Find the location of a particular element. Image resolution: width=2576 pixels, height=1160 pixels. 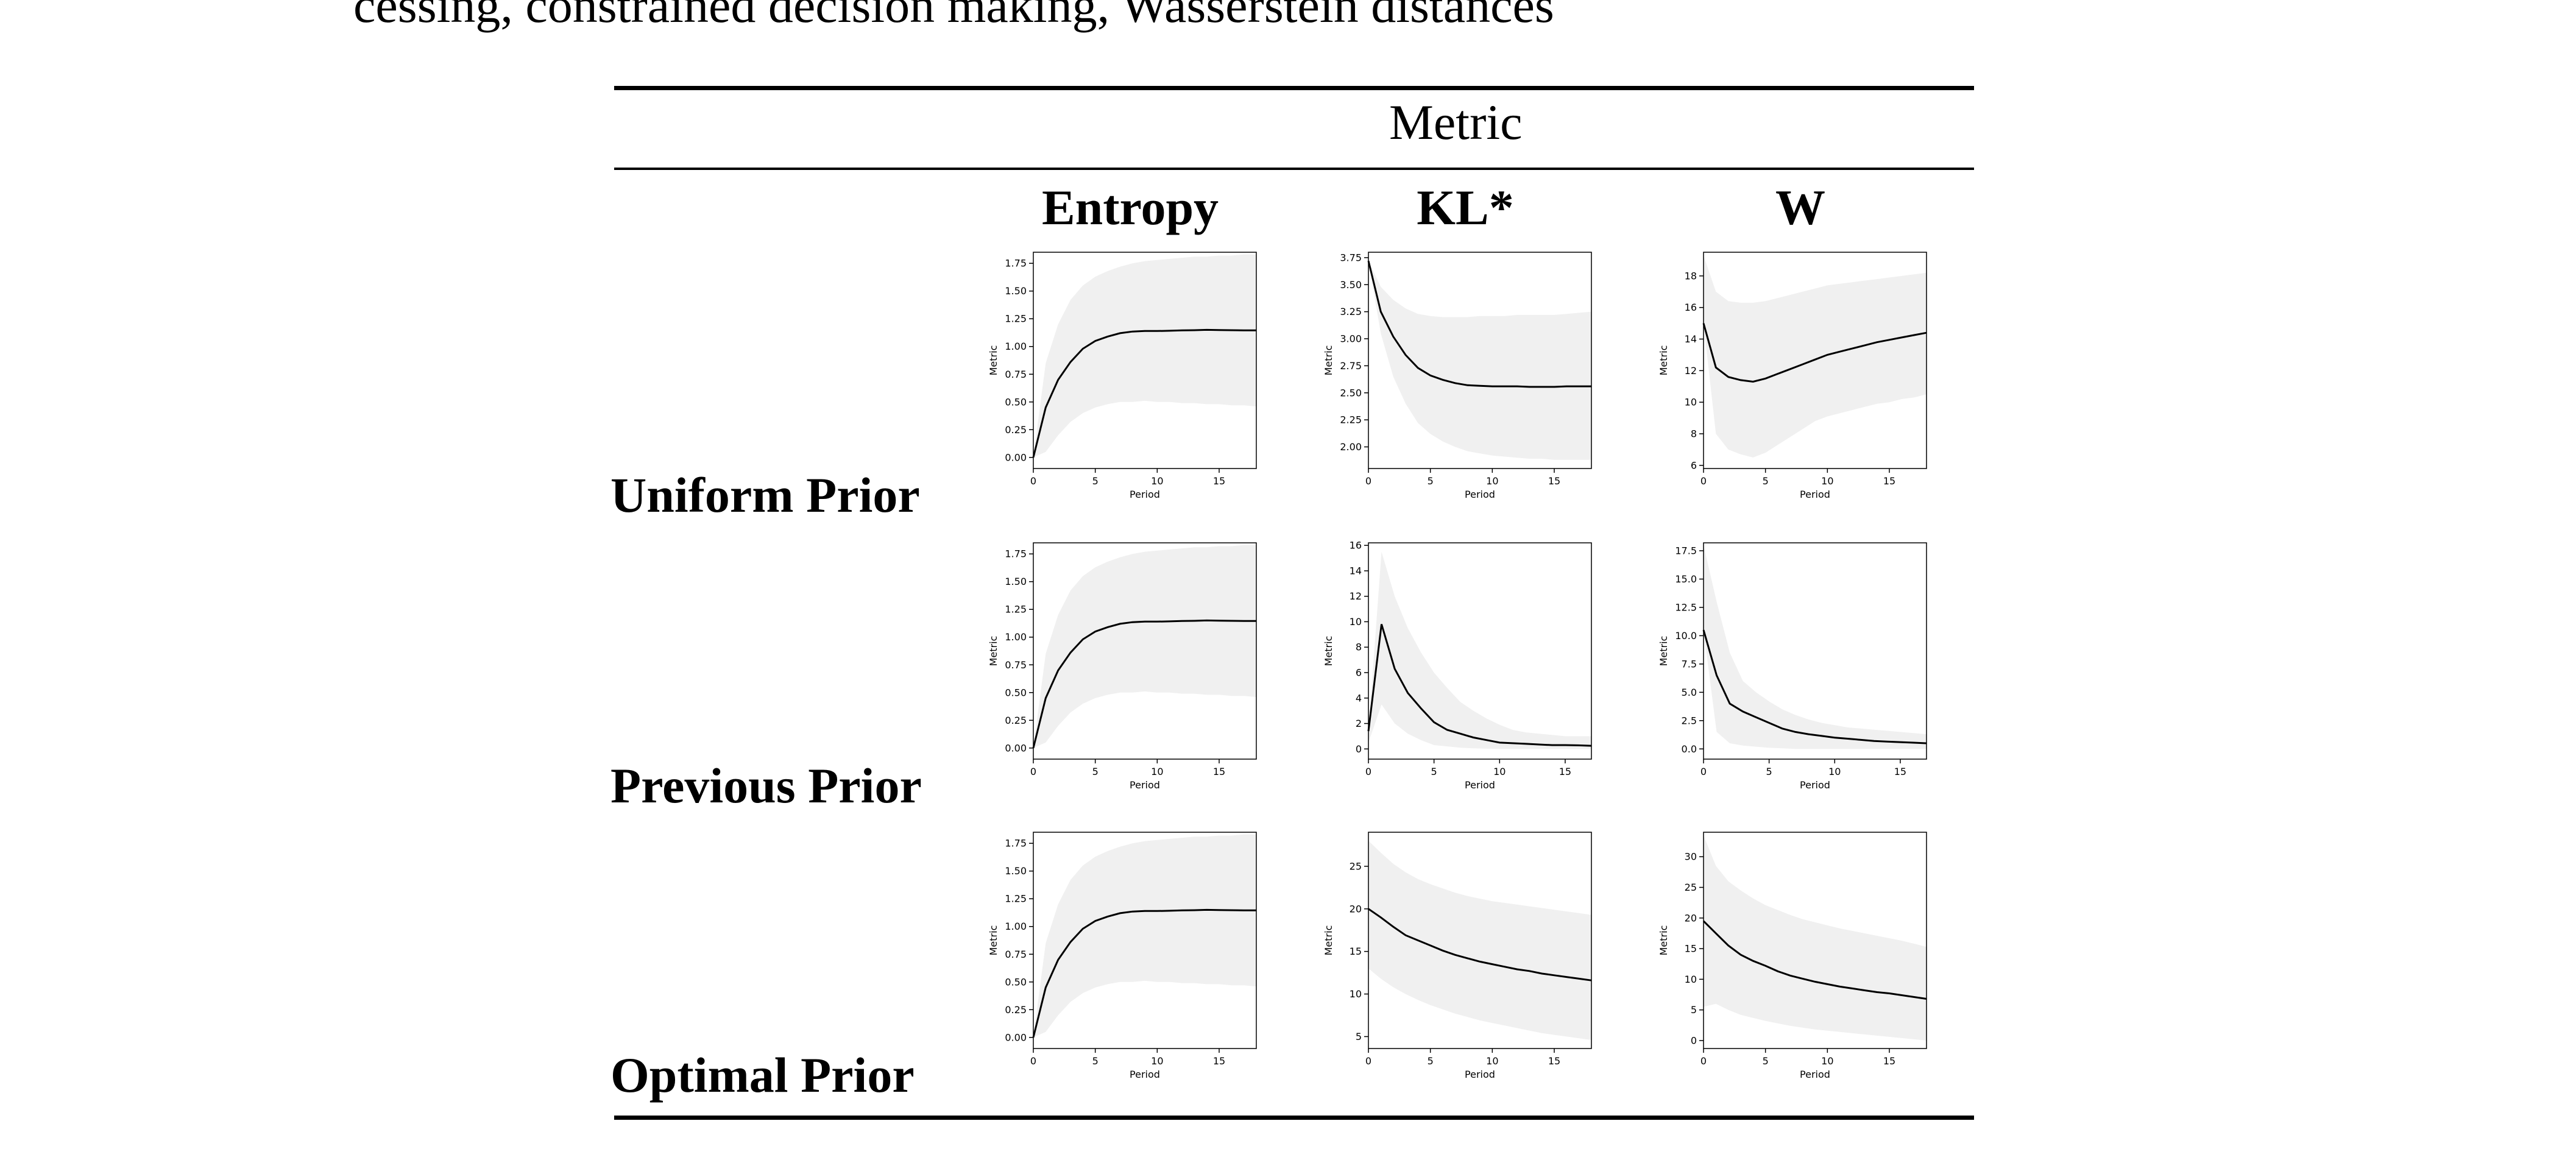

y-tick-label: 18 is located at coordinates (1691, 275).